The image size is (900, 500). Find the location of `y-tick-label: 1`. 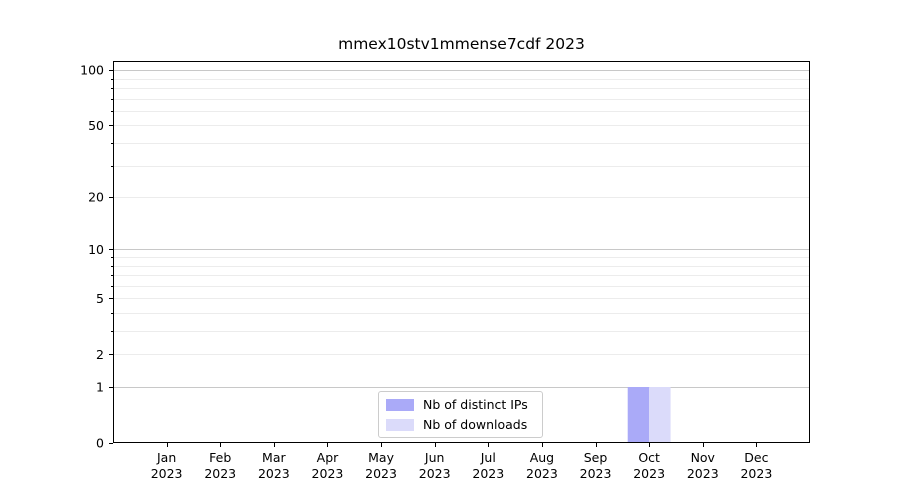

y-tick-label: 1 is located at coordinates (100, 387).